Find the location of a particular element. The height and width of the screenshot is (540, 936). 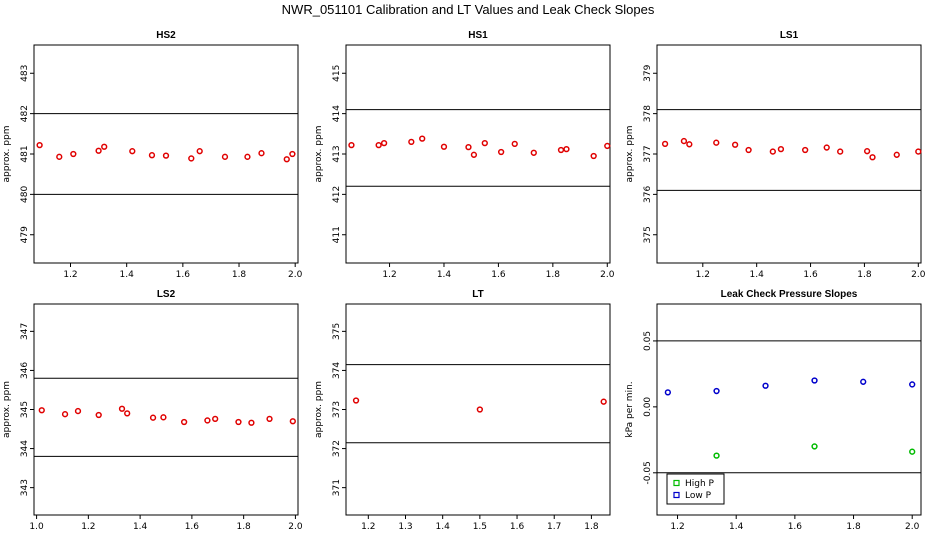

panel-title: HS1 is located at coordinates (478, 35).